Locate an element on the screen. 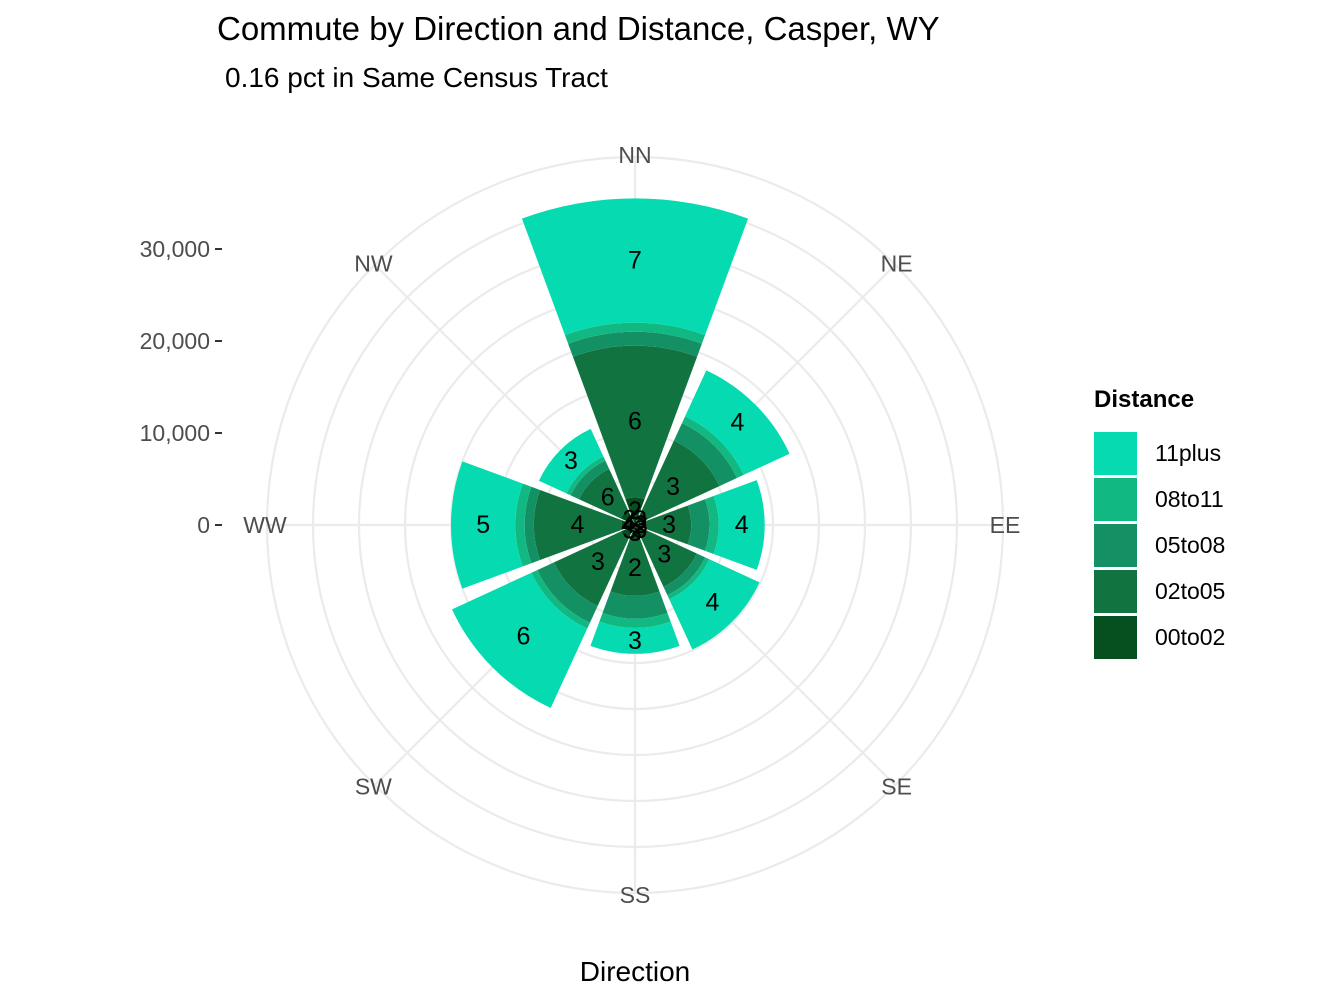 The height and width of the screenshot is (1008, 1344). bar-nn-02to05 is located at coordinates (635, 422).